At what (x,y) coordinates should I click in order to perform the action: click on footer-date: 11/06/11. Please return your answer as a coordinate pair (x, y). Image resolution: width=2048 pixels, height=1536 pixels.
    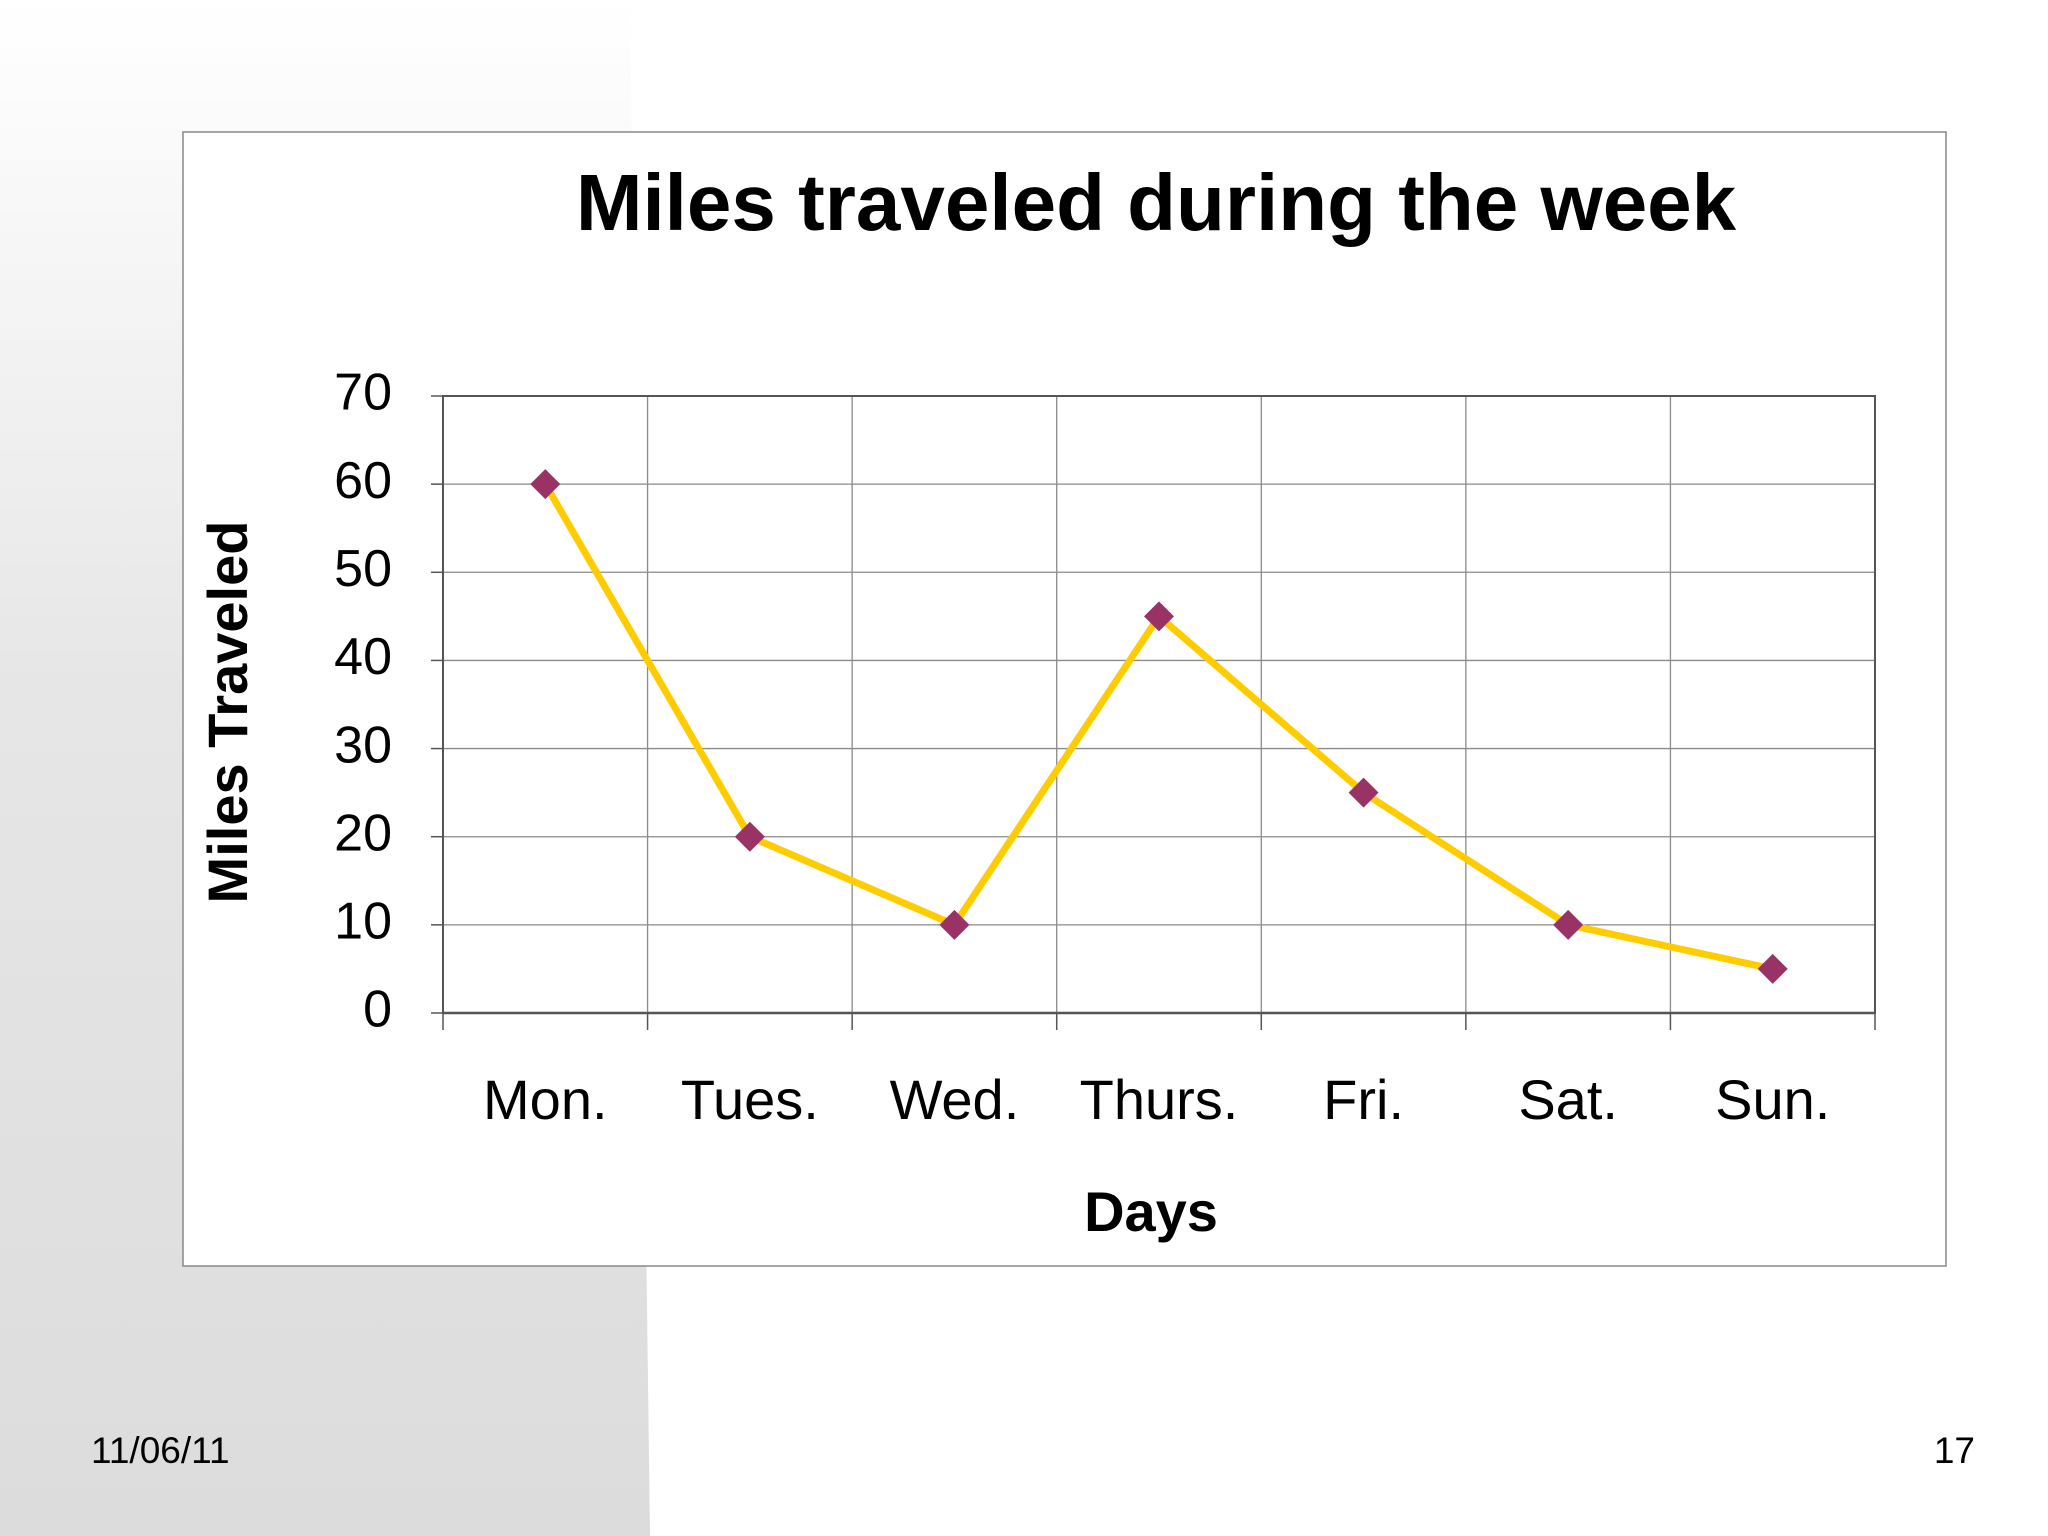
    Looking at the image, I should click on (160, 1450).